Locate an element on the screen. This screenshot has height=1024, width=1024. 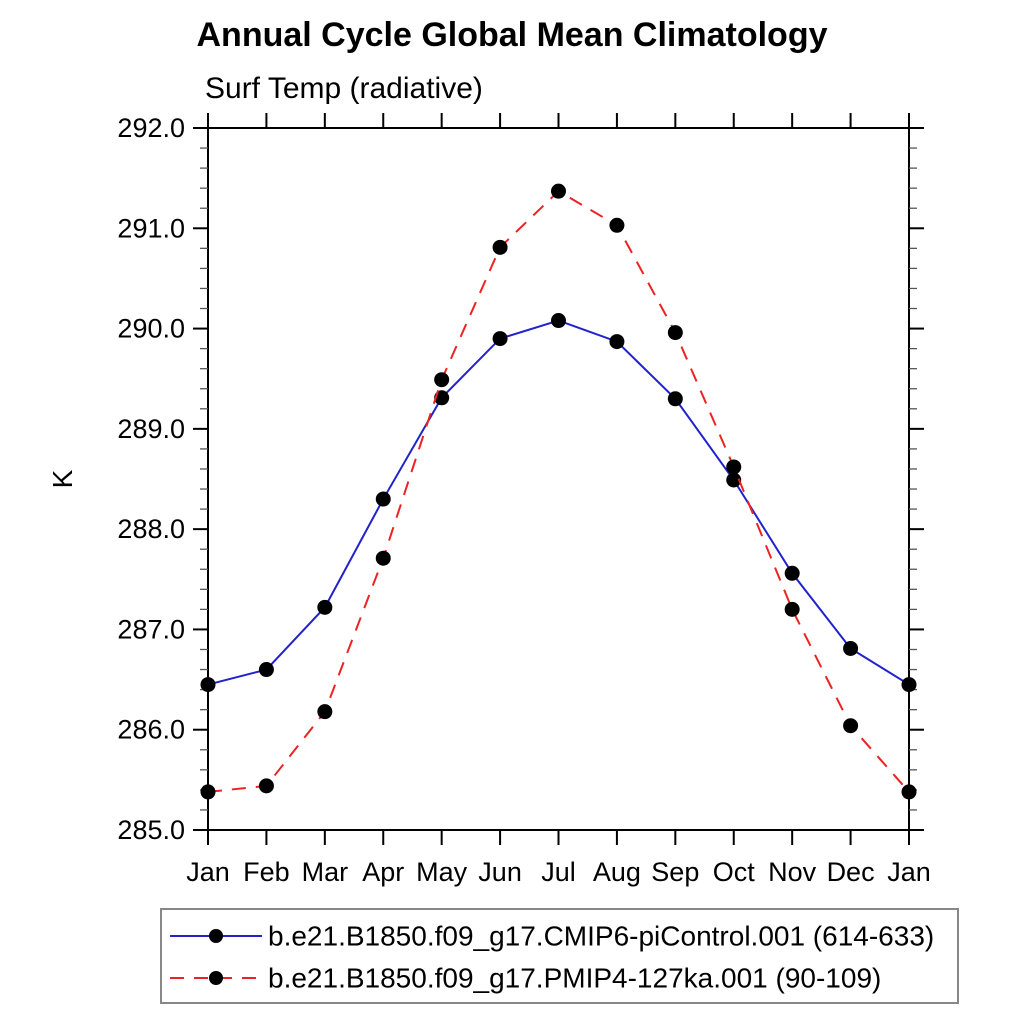
y-axis-tick-label: 292.0 is located at coordinates (151, 128).